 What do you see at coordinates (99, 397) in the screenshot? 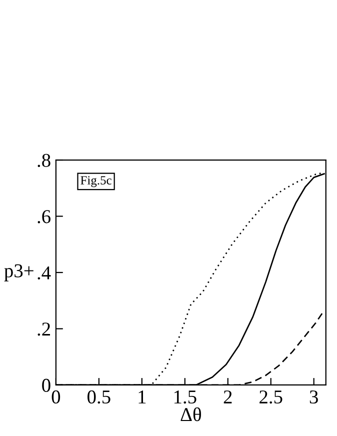
I see `x-tick-label: 0.5` at bounding box center [99, 397].